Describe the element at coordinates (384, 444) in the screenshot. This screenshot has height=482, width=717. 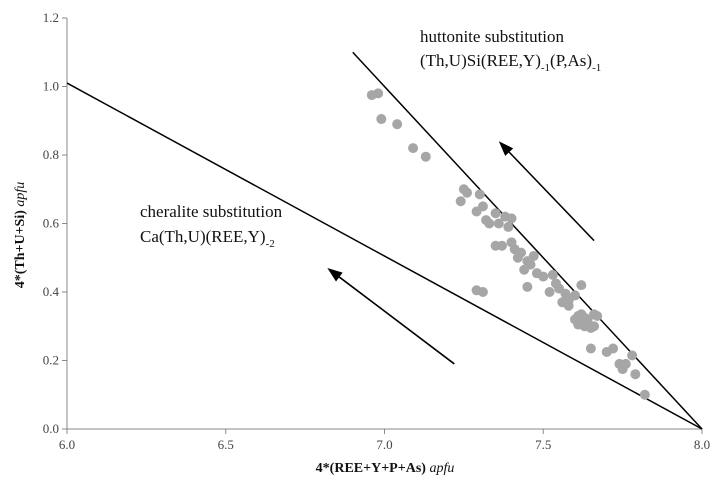
I see `x-tick-label: 7.0` at that location.